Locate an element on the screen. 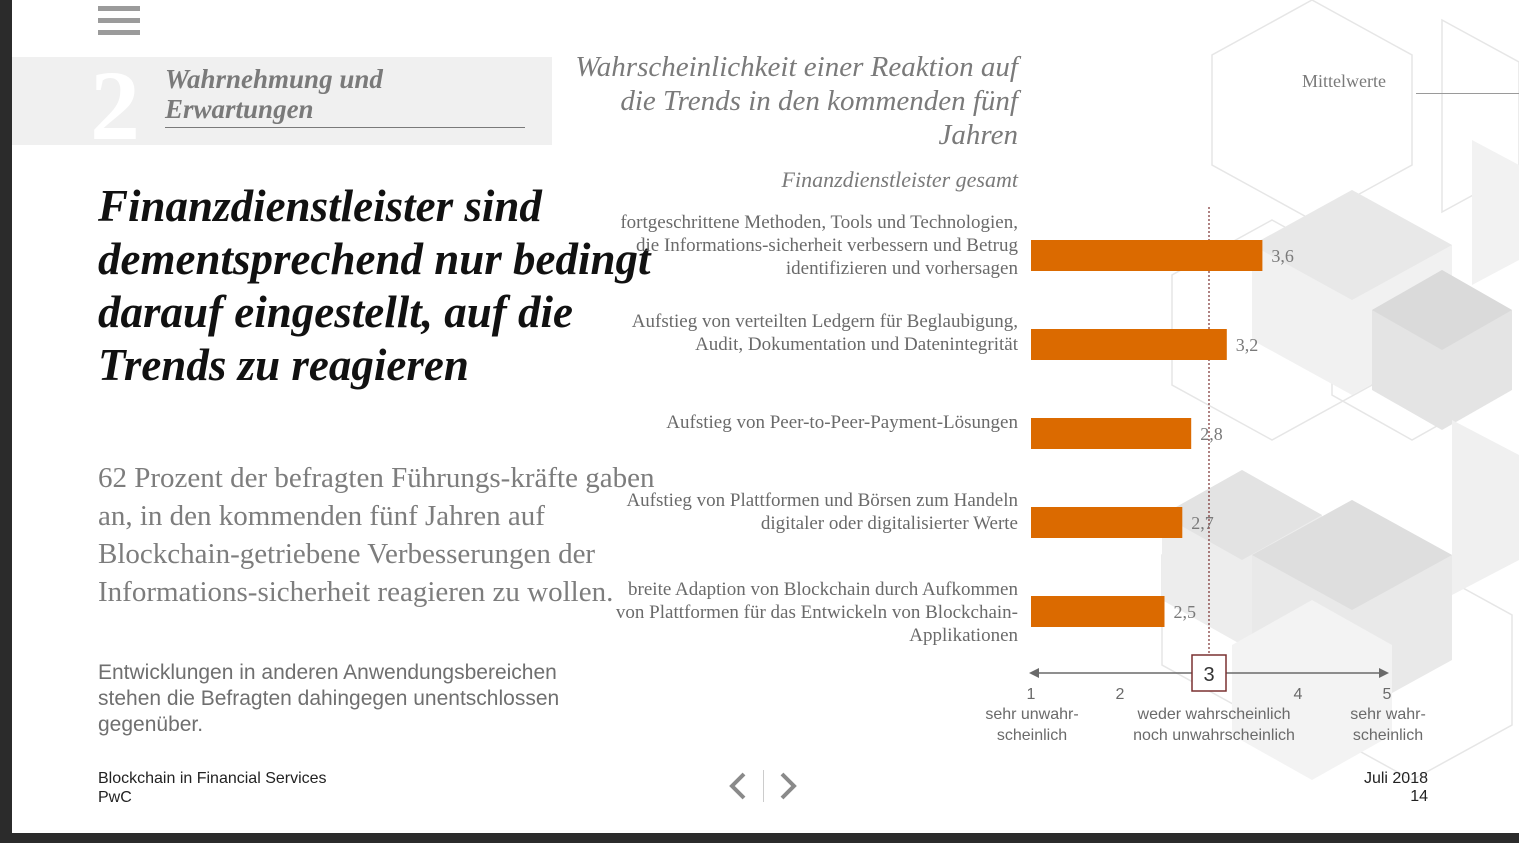 The height and width of the screenshot is (843, 1519). tick-label: 4 is located at coordinates (1298, 694).